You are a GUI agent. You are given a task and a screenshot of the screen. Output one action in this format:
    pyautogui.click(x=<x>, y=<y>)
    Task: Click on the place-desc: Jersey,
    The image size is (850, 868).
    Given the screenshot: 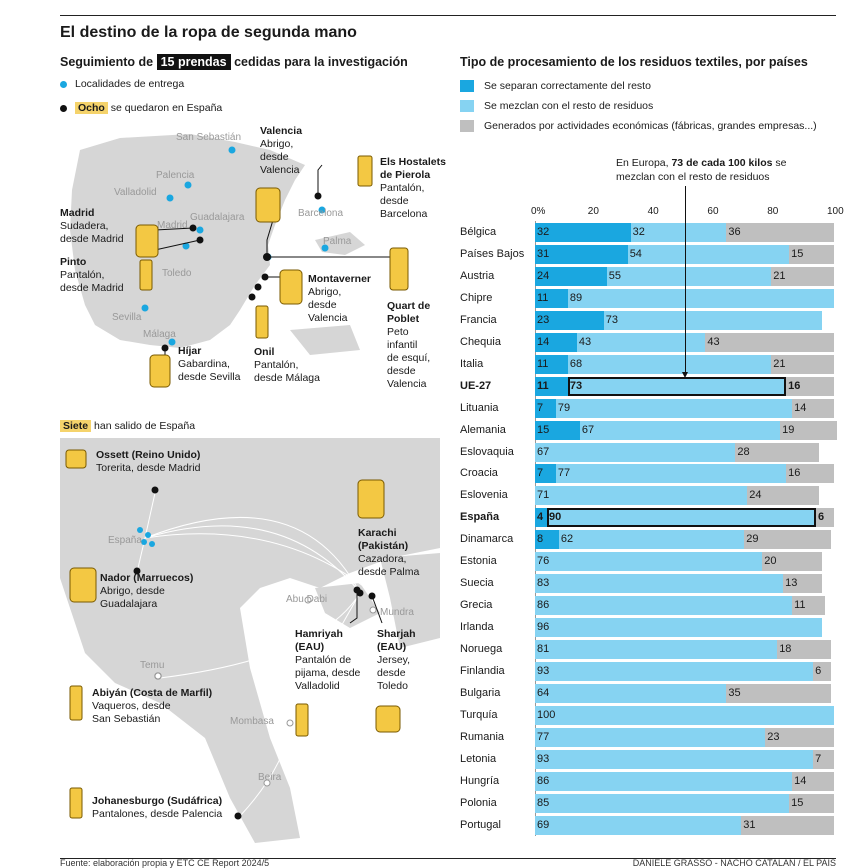 What is the action you would take?
    pyautogui.click(x=394, y=660)
    